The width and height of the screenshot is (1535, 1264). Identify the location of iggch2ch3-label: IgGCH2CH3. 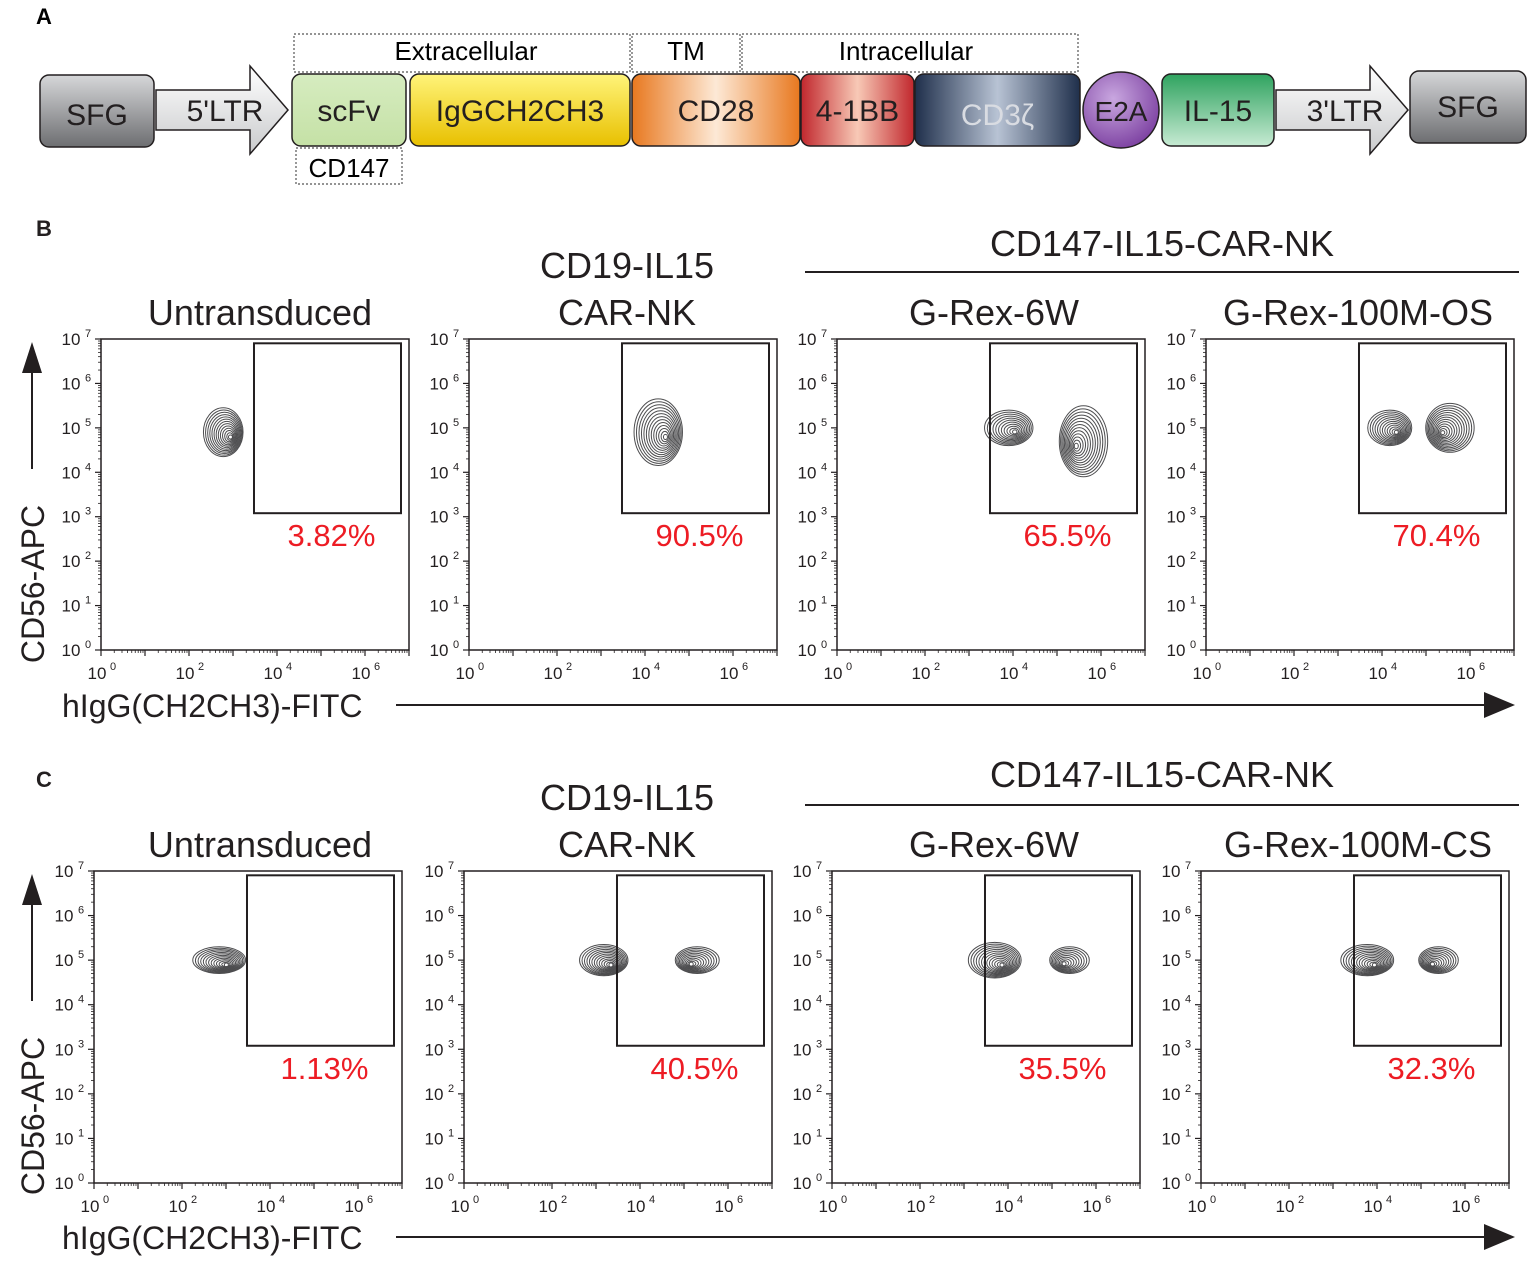
(520, 111).